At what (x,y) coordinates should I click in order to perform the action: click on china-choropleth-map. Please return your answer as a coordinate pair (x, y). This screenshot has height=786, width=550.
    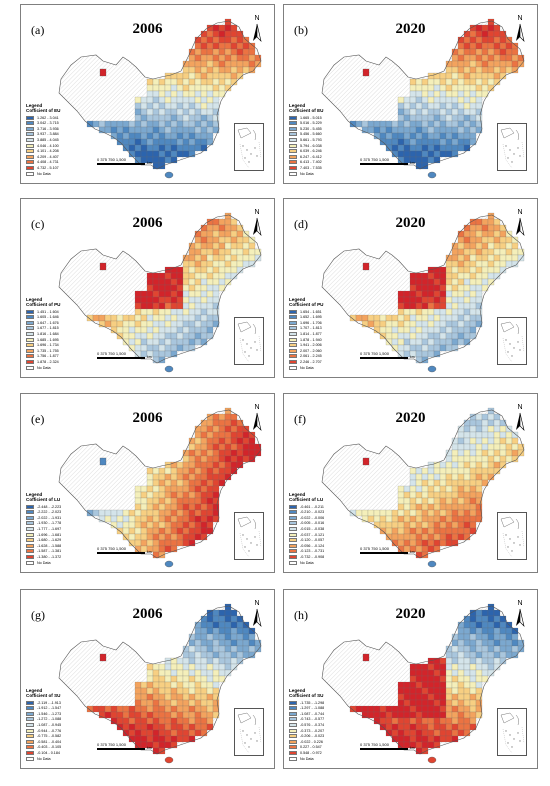
    Looking at the image, I should click on (423, 487).